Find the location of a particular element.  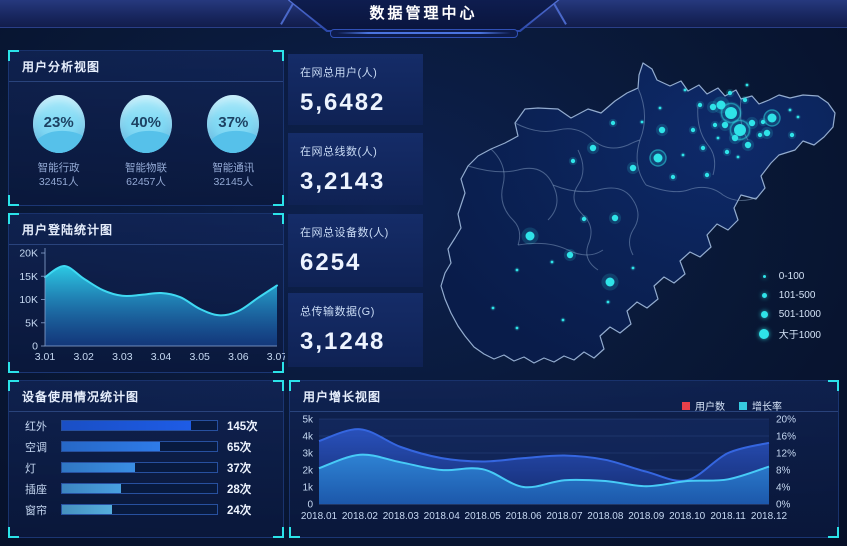

gauge-name: 智能物联 is located at coordinates (145, 168).